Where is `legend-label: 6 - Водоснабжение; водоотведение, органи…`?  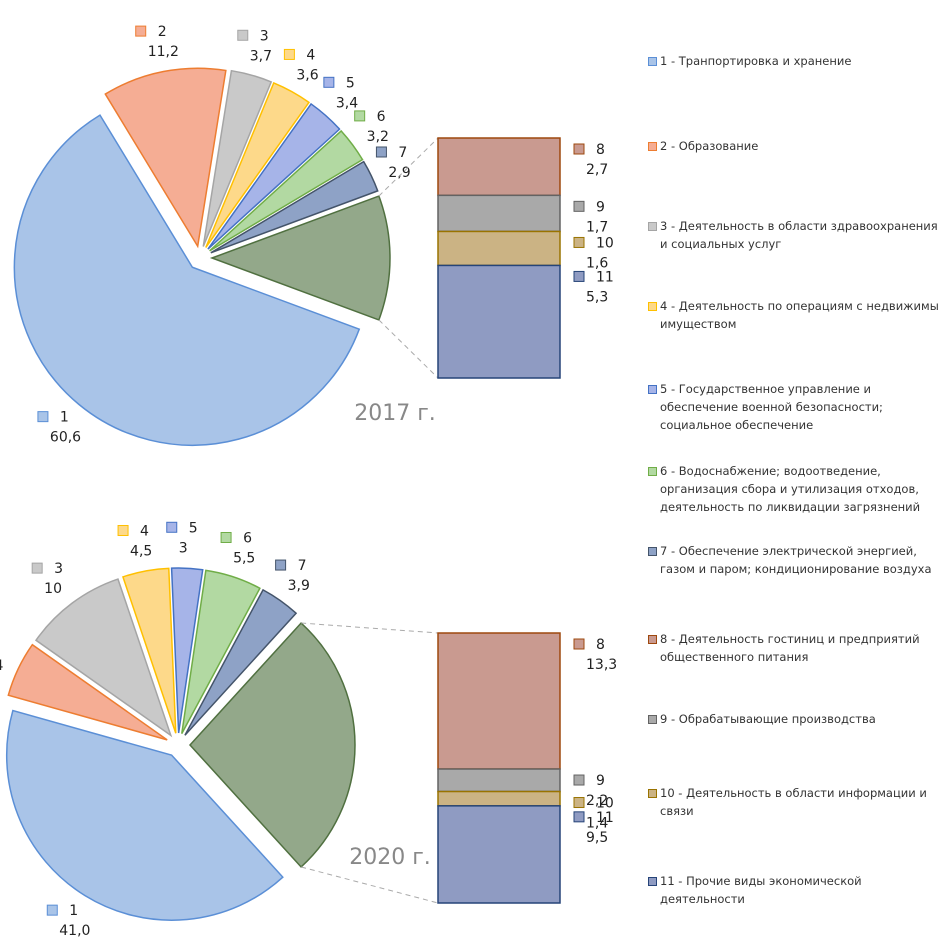 legend-label: 6 - Водоснабжение; водоотведение, органи… is located at coordinates (790, 489).